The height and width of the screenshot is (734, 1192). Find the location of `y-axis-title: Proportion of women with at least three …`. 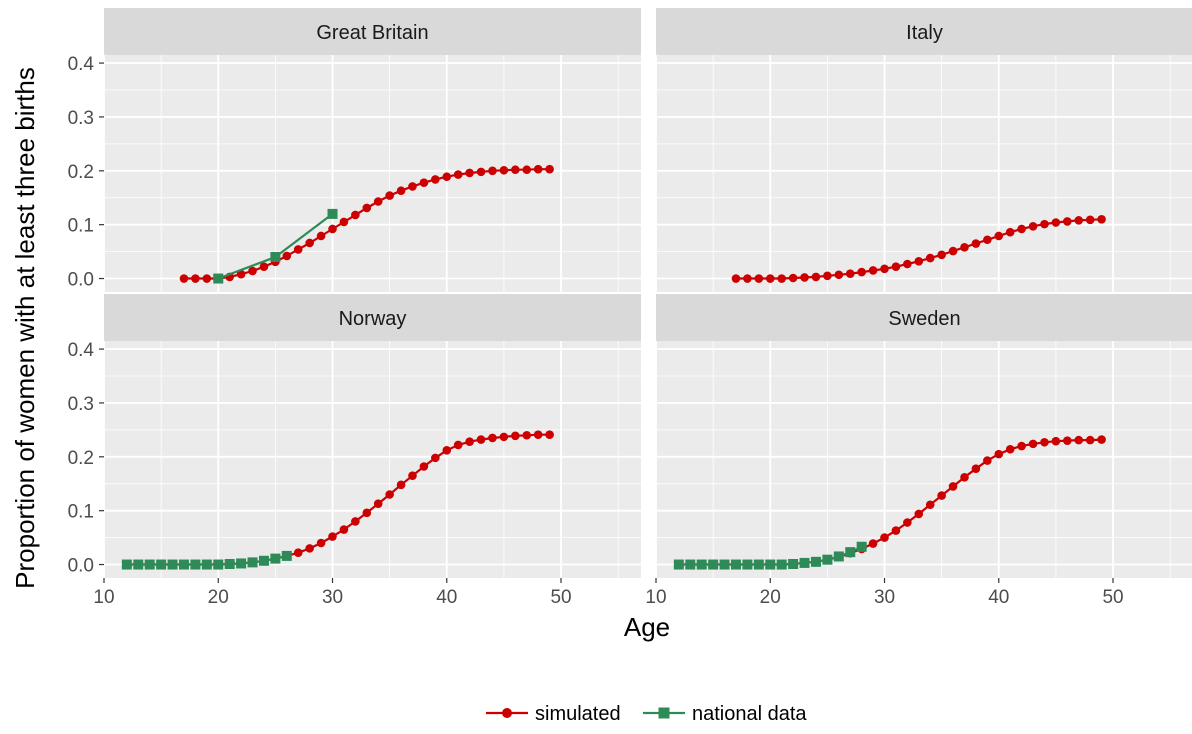

y-axis-title: Proportion of women with at least three … is located at coordinates (25, 328).